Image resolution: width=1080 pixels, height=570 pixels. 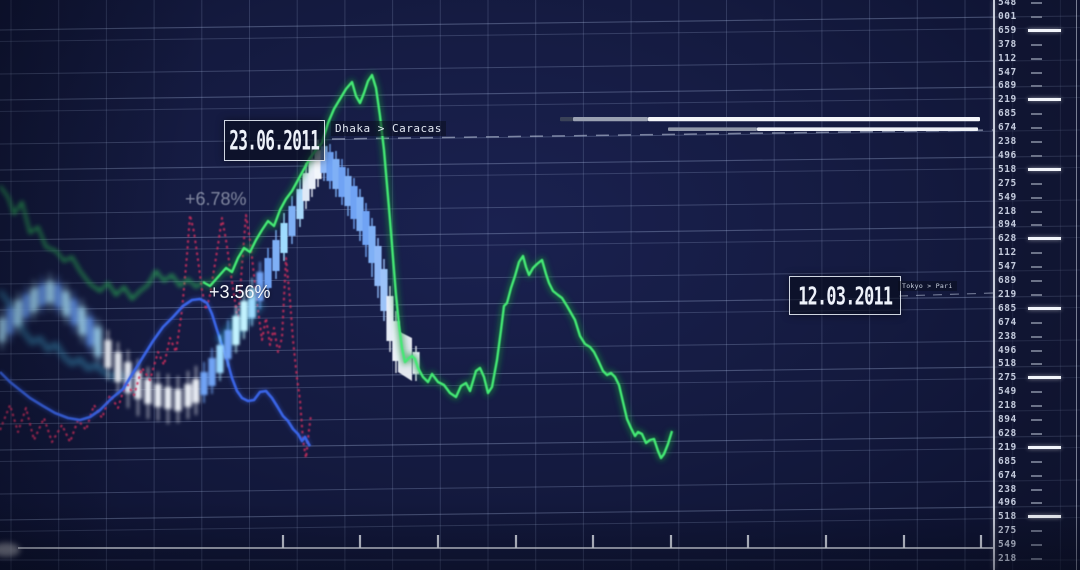 I want to click on candles-left-blurred-cyan, so click(x=51, y=319).